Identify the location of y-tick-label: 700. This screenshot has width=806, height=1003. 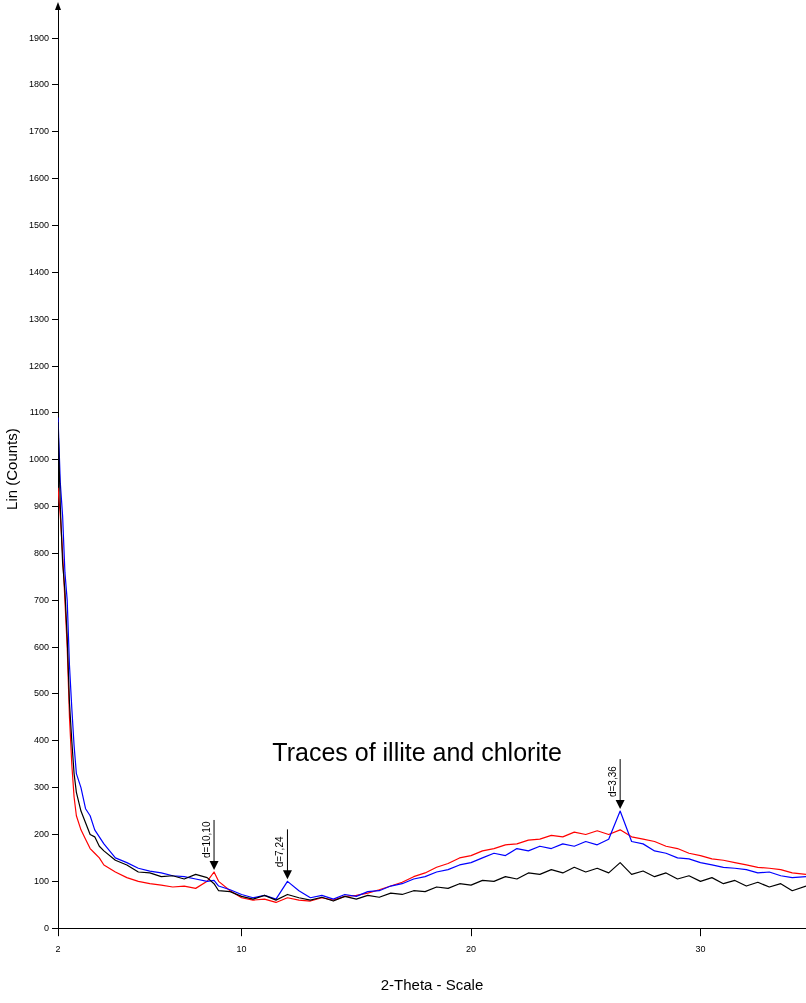
(41, 599).